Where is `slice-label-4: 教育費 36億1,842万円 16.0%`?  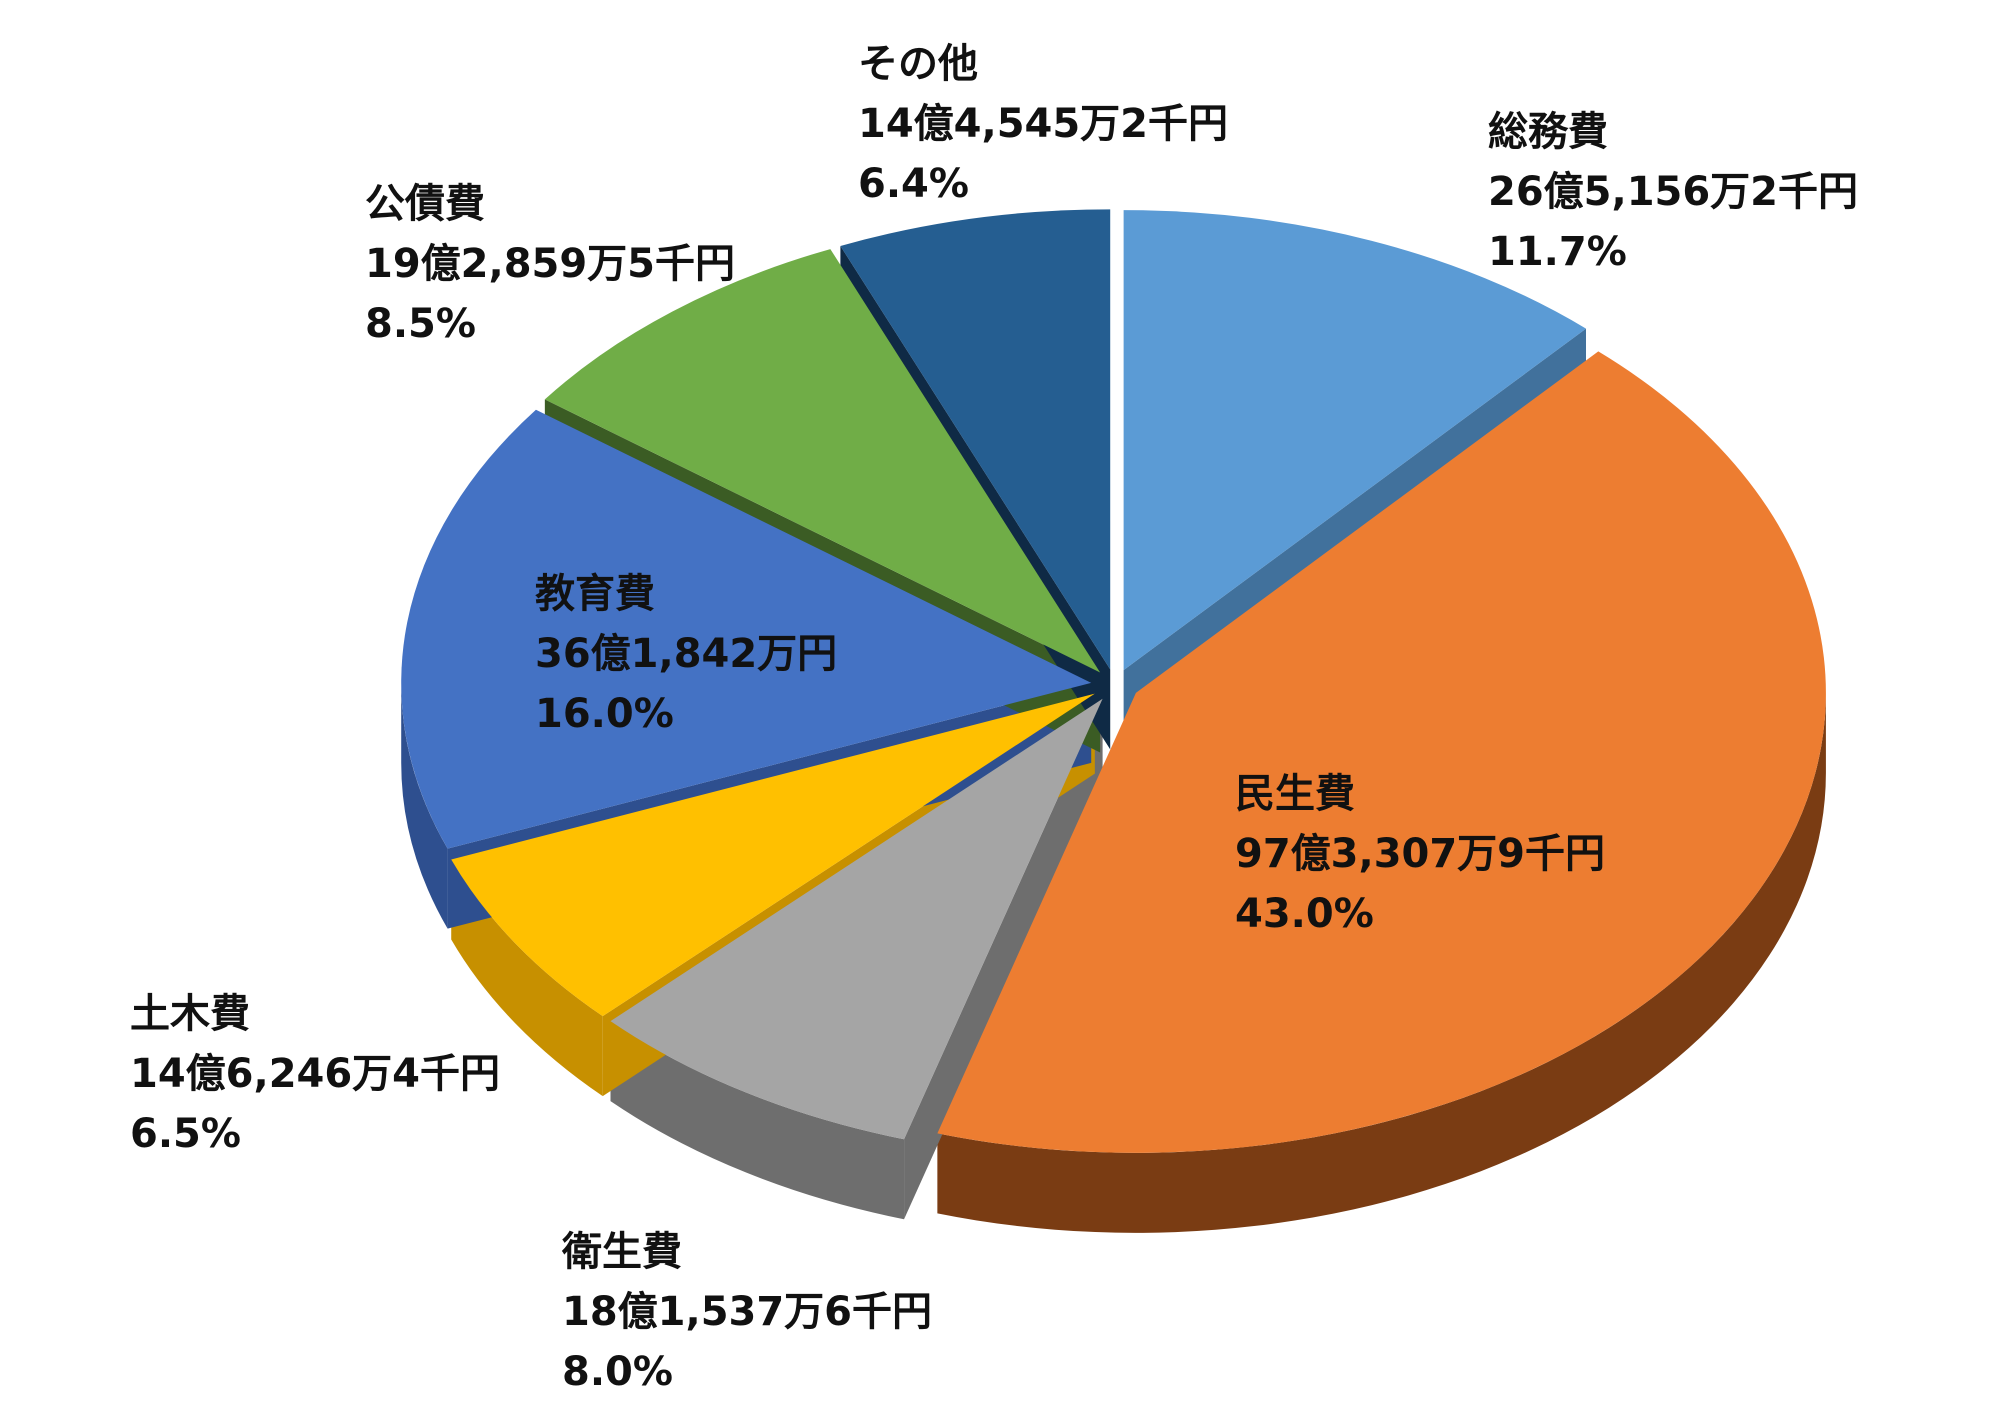 slice-label-4: 教育費 36億1,842万円 16.0% is located at coordinates (686, 654).